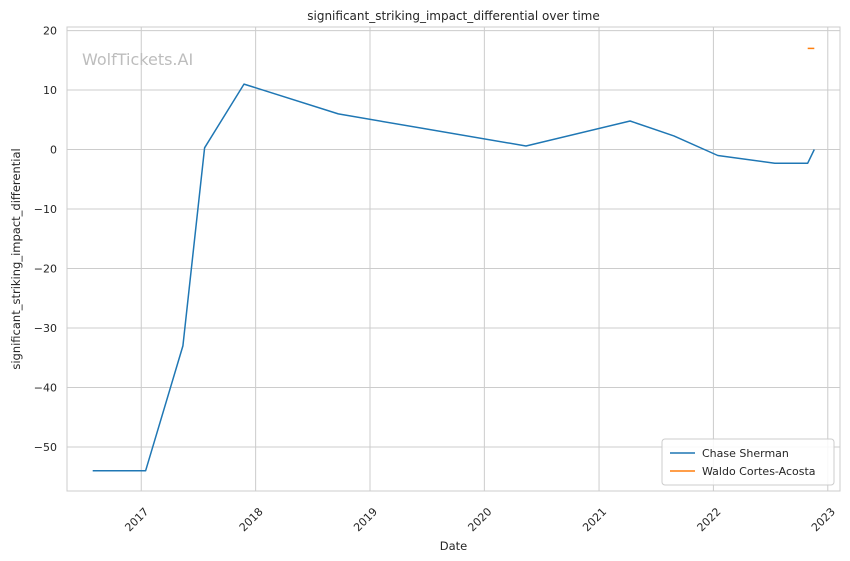 The image size is (850, 561). What do you see at coordinates (759, 471) in the screenshot?
I see `legend-label-waldo-cortes-acosta: Waldo Cortes-Acosta` at bounding box center [759, 471].